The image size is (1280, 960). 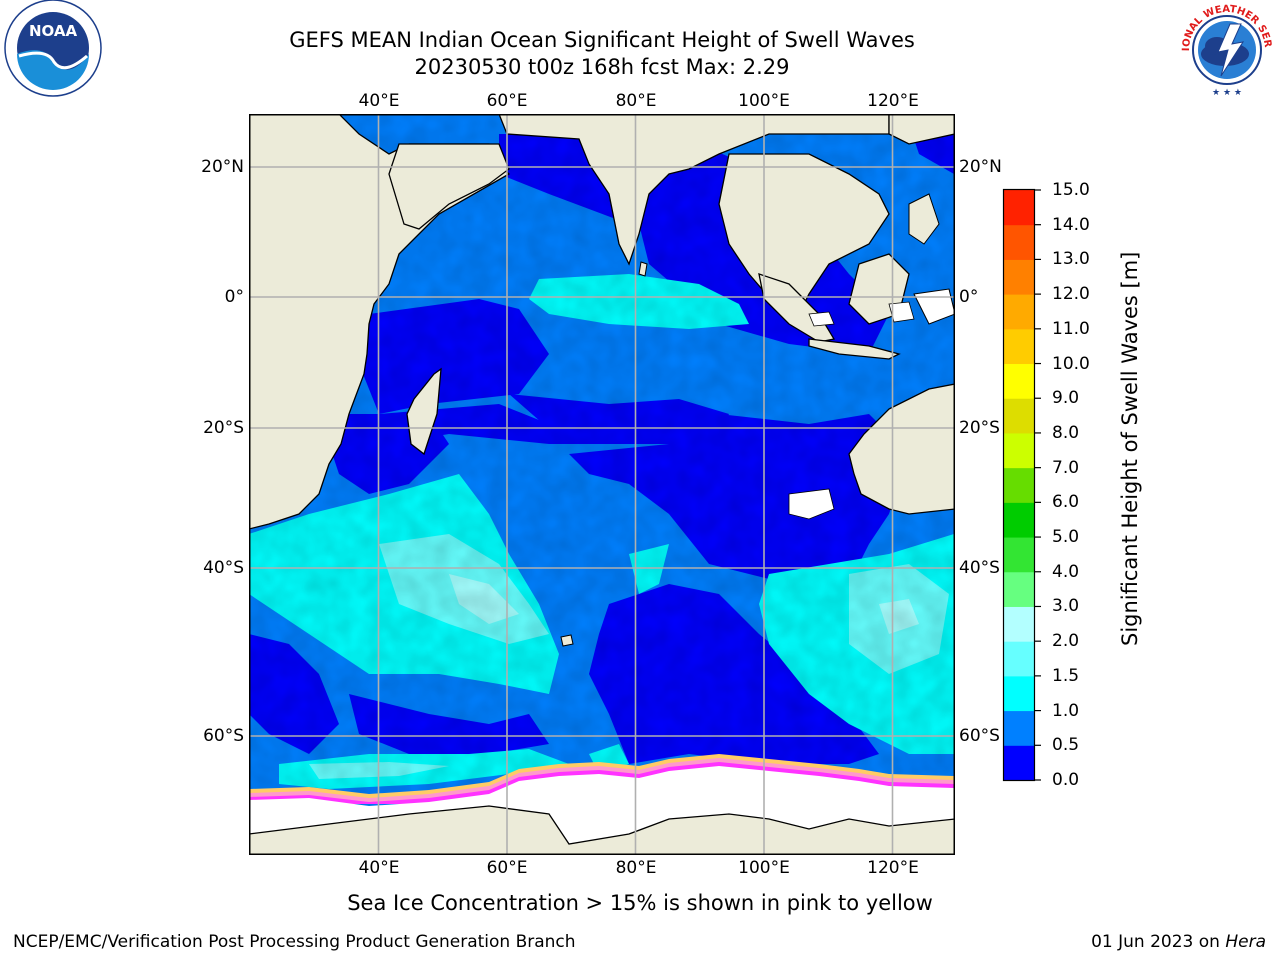 I want to click on lat-label-left: 60°S, so click(x=223, y=736).